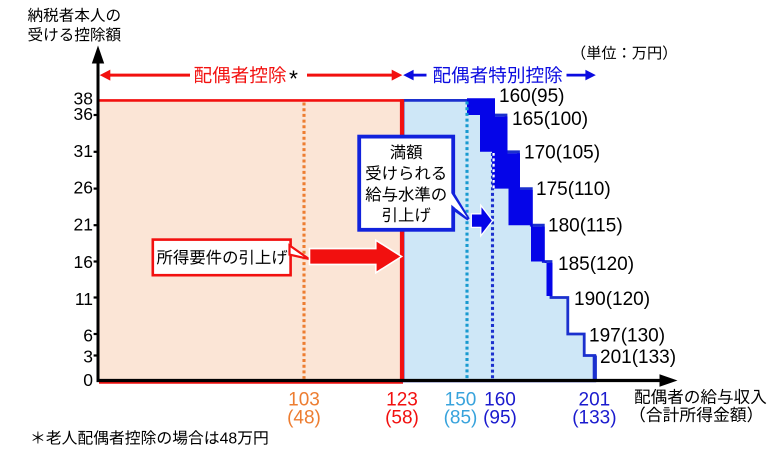 The width and height of the screenshot is (780, 469). Describe the element at coordinates (402, 418) in the screenshot. I see `svg-text: (58)` at that location.